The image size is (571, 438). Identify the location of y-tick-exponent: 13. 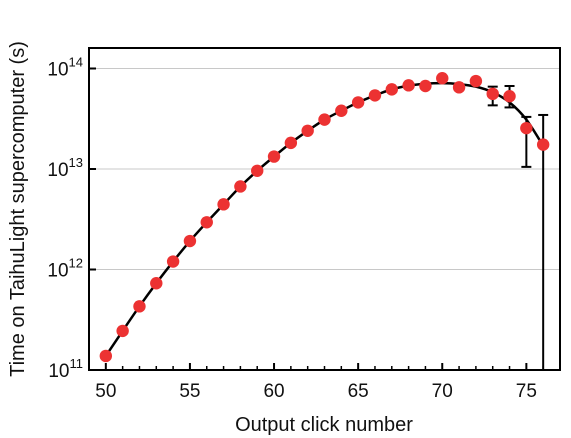
(76, 162).